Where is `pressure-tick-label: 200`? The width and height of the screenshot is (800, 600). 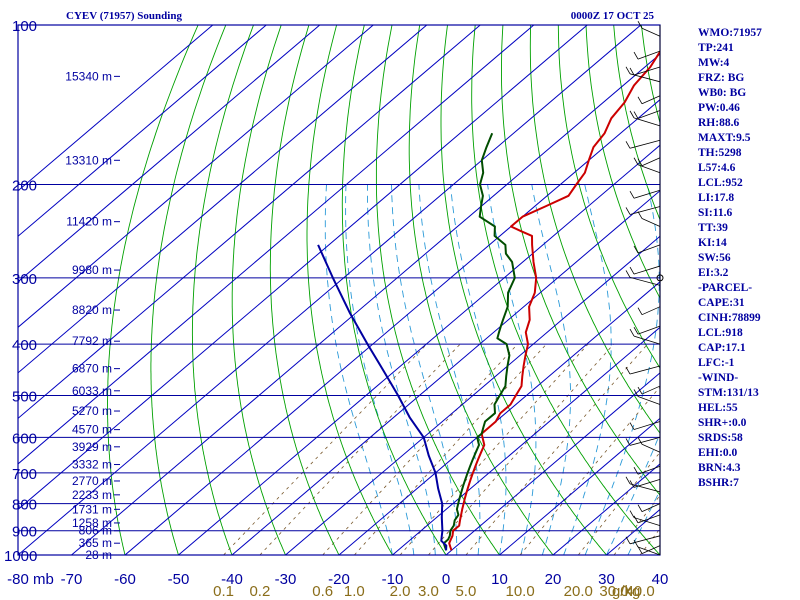 pressure-tick-label: 200 is located at coordinates (24, 186).